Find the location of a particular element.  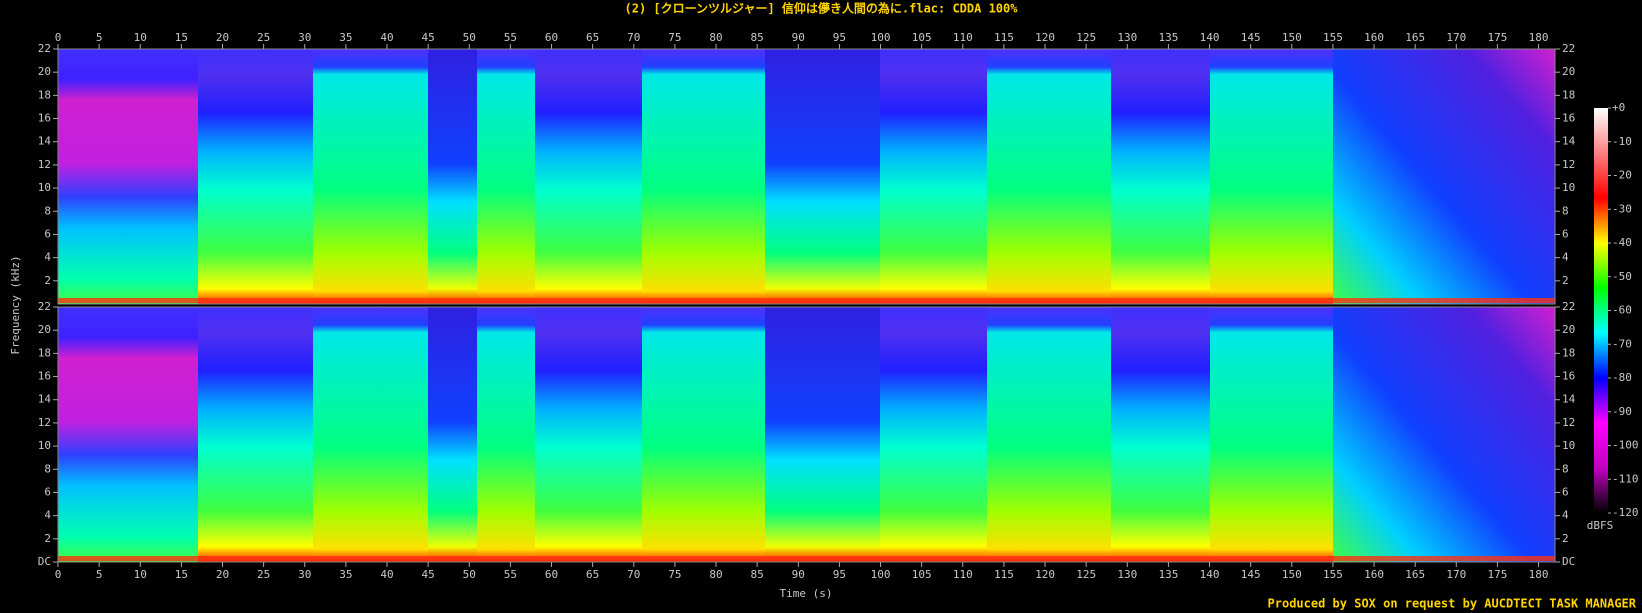

x-tick-label: 180 is located at coordinates (1539, 574).